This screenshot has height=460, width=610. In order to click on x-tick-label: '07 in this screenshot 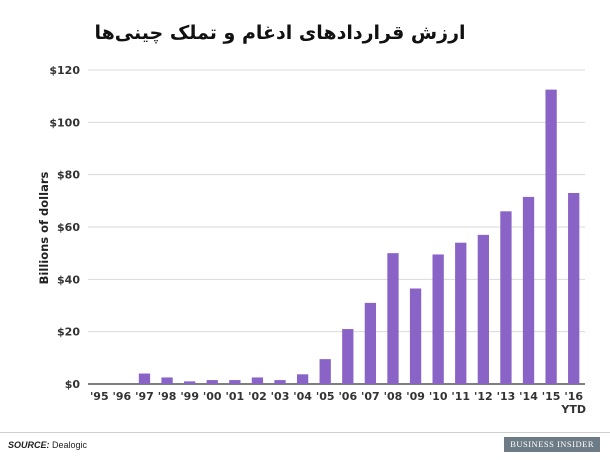, I will do `click(370, 396)`.